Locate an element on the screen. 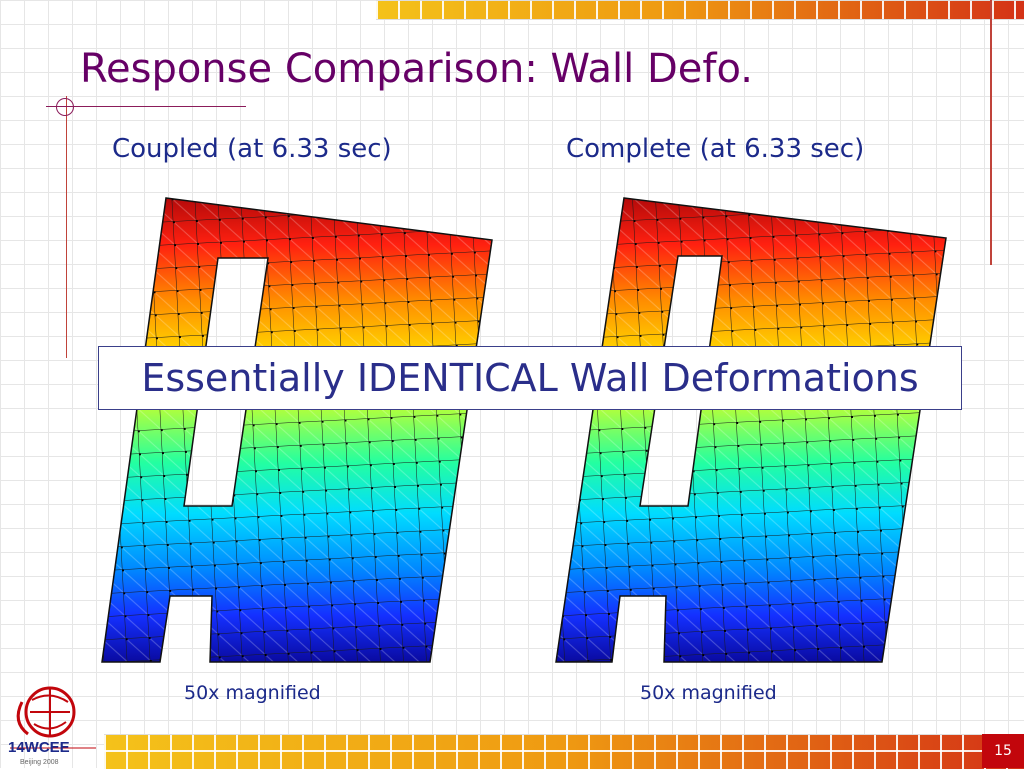 This screenshot has height=772, width=1024. title-underline is located at coordinates (146, 106).